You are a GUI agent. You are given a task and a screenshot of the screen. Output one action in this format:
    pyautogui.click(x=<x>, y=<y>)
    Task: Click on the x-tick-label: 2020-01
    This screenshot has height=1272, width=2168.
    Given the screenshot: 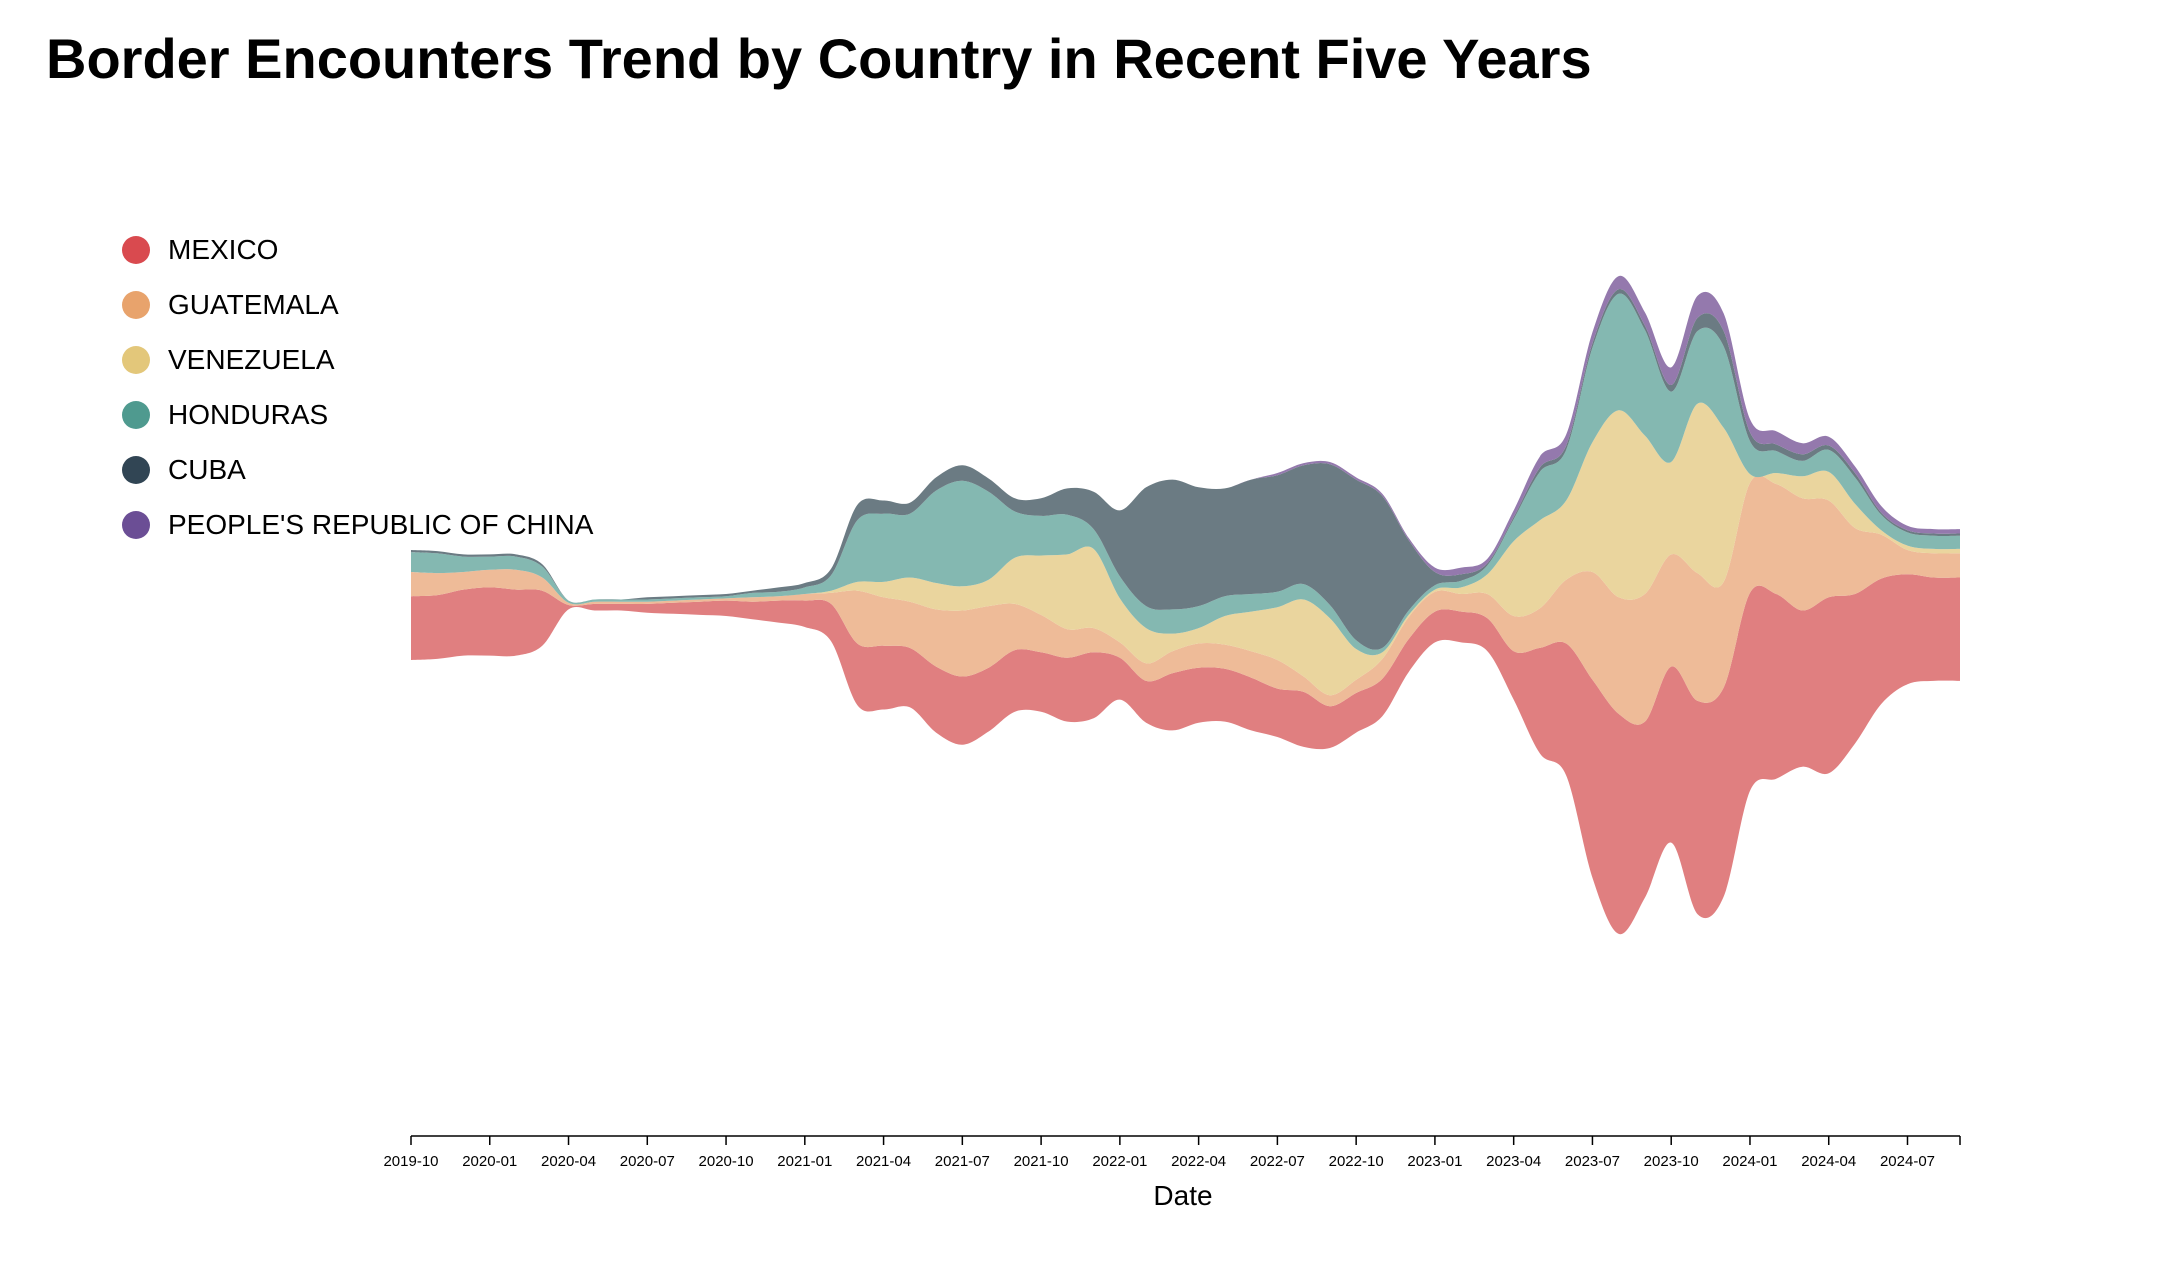 What is the action you would take?
    pyautogui.click(x=489, y=1161)
    